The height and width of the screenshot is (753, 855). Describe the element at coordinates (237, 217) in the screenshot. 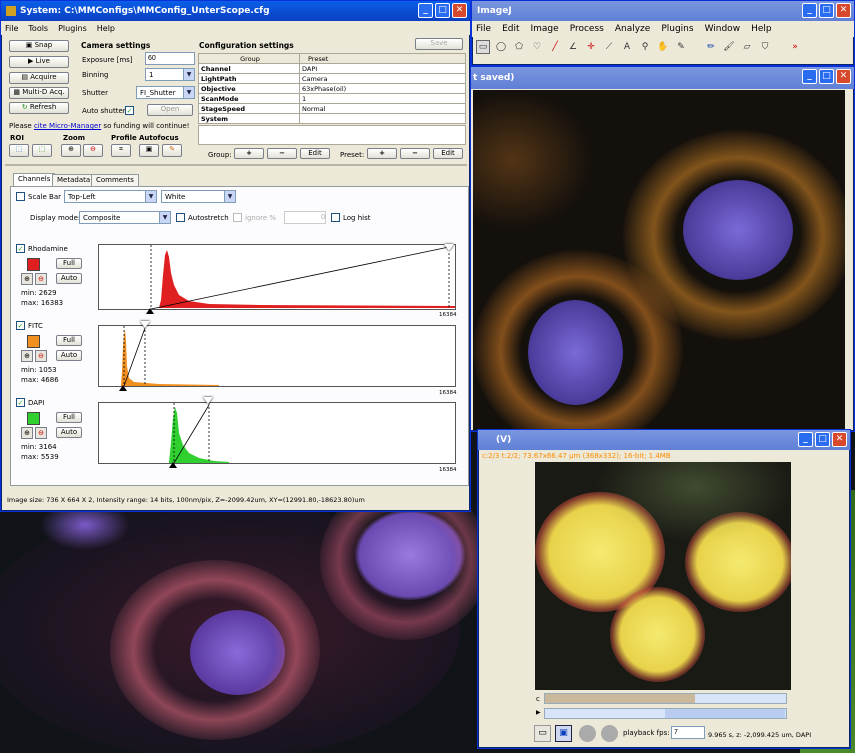

I see `ignore-checkbox: ✓` at that location.